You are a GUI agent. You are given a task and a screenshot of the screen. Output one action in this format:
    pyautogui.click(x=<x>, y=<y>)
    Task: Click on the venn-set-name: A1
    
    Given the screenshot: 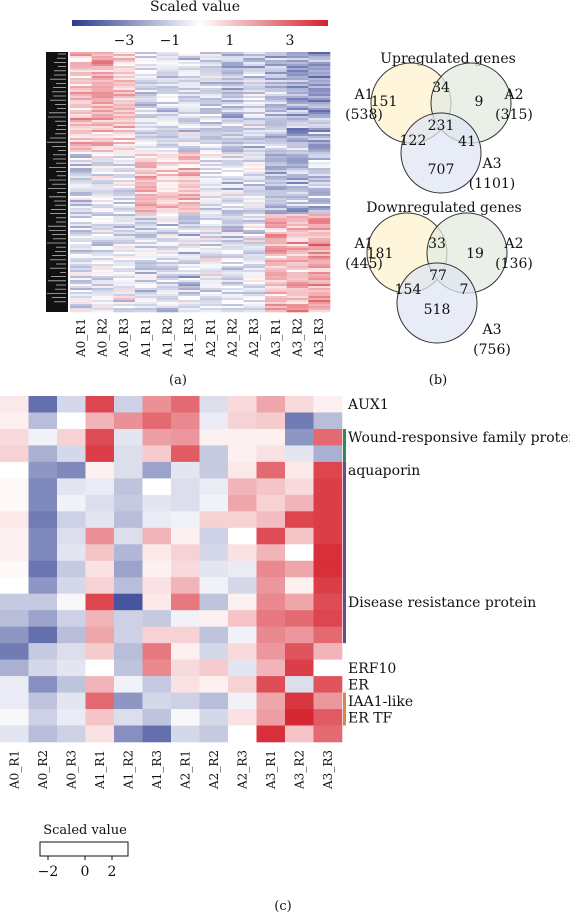 What is the action you would take?
    pyautogui.click(x=363, y=95)
    